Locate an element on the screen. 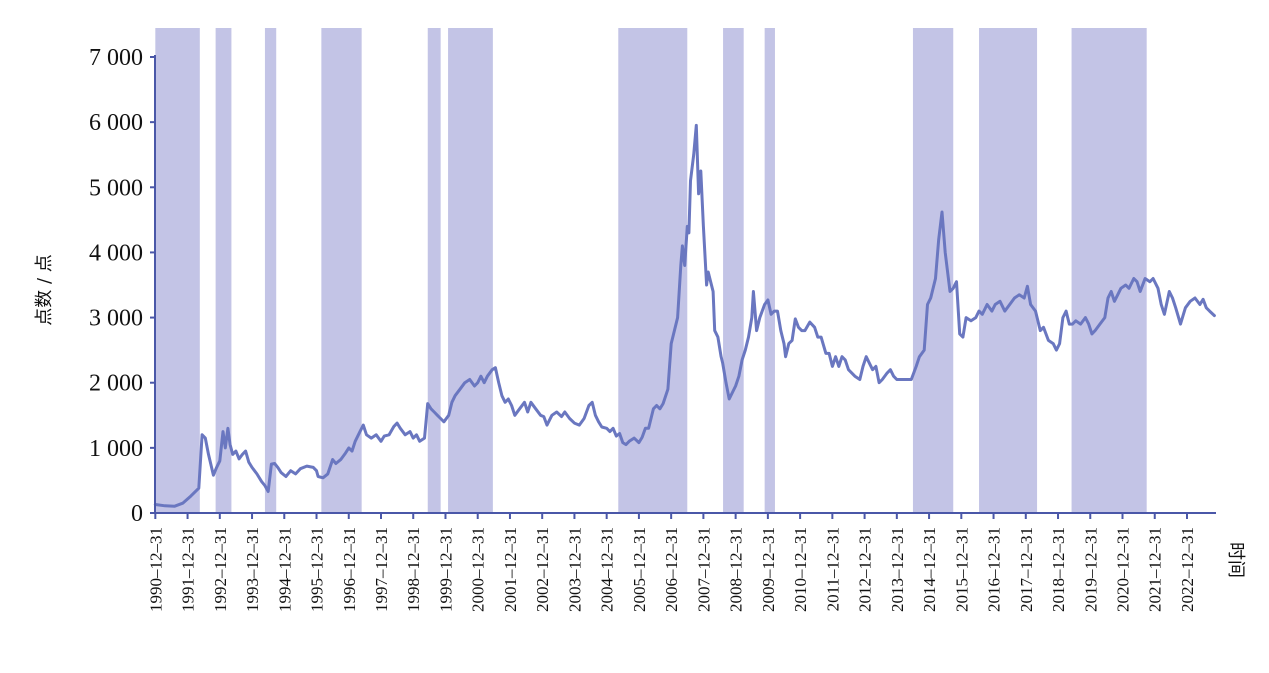 The image size is (1269, 673). x-tick-label-12: 2002–12–31 is located at coordinates (542, 569).